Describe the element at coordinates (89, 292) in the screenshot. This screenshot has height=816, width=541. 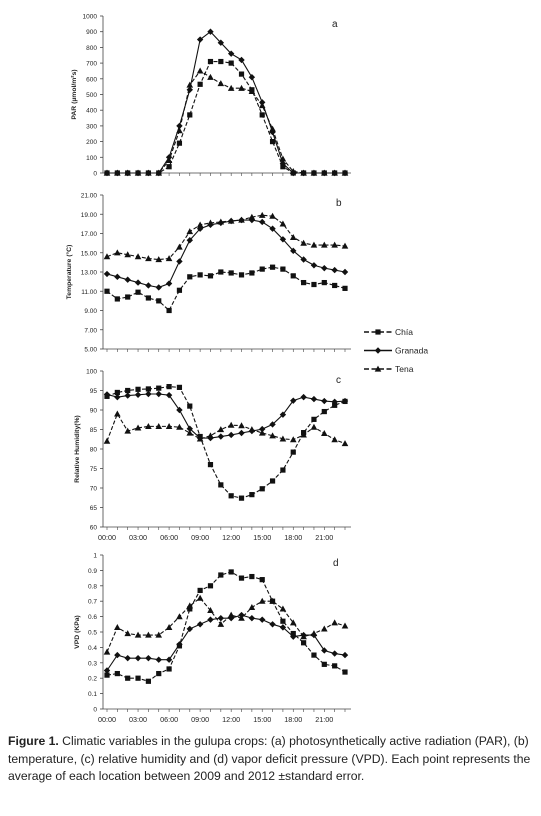
I see `y-tick-label: 11.00` at that location.